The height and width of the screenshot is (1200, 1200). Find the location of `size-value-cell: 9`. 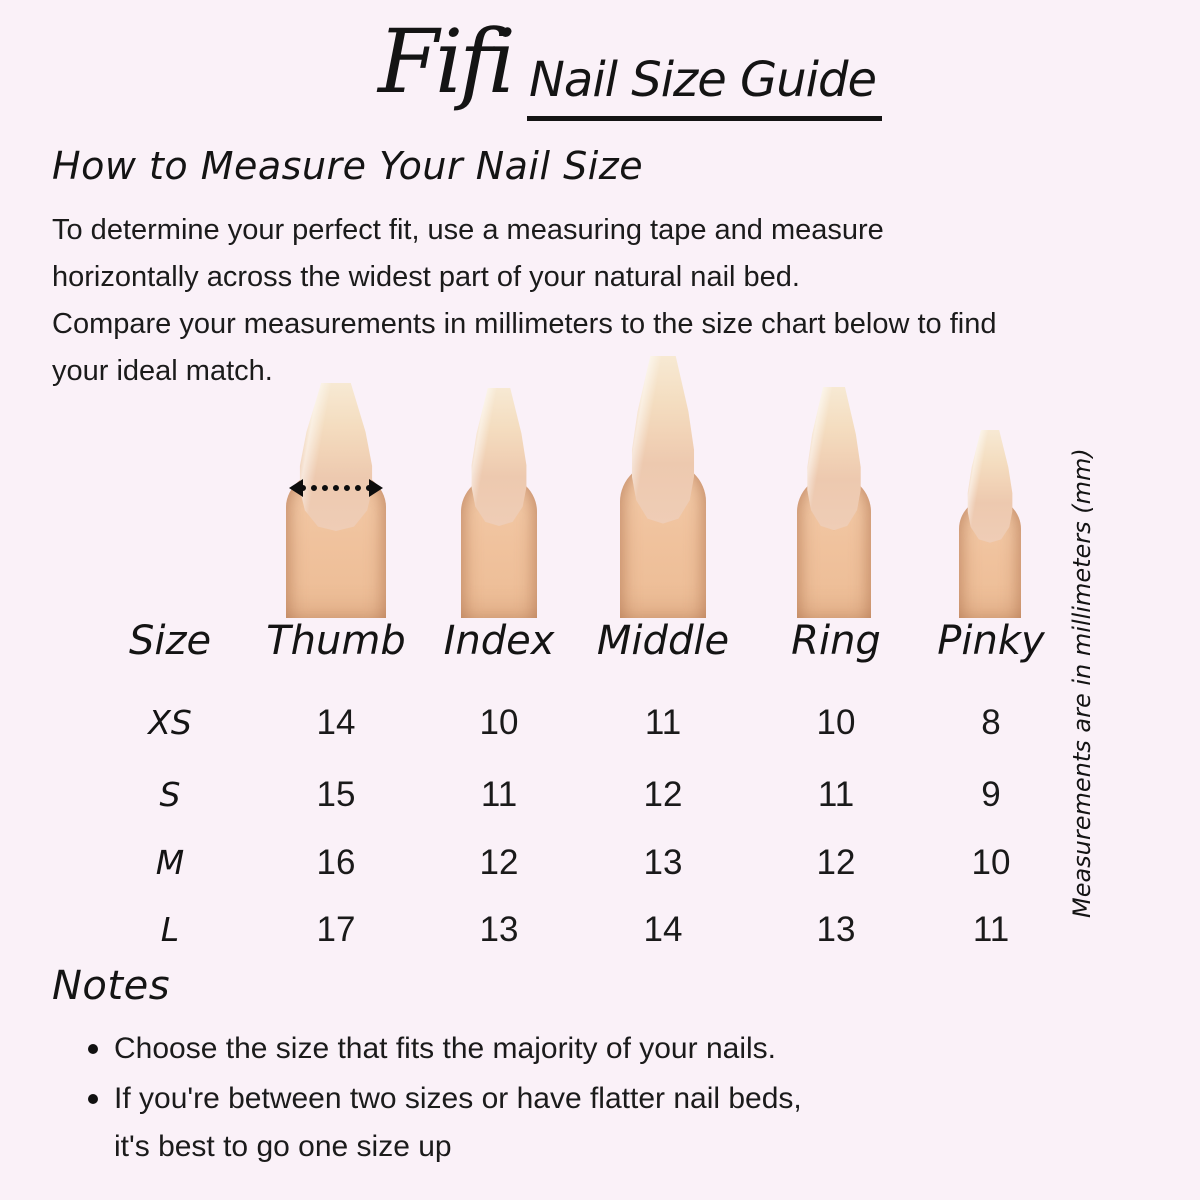

size-value-cell: 9 is located at coordinates (991, 794).